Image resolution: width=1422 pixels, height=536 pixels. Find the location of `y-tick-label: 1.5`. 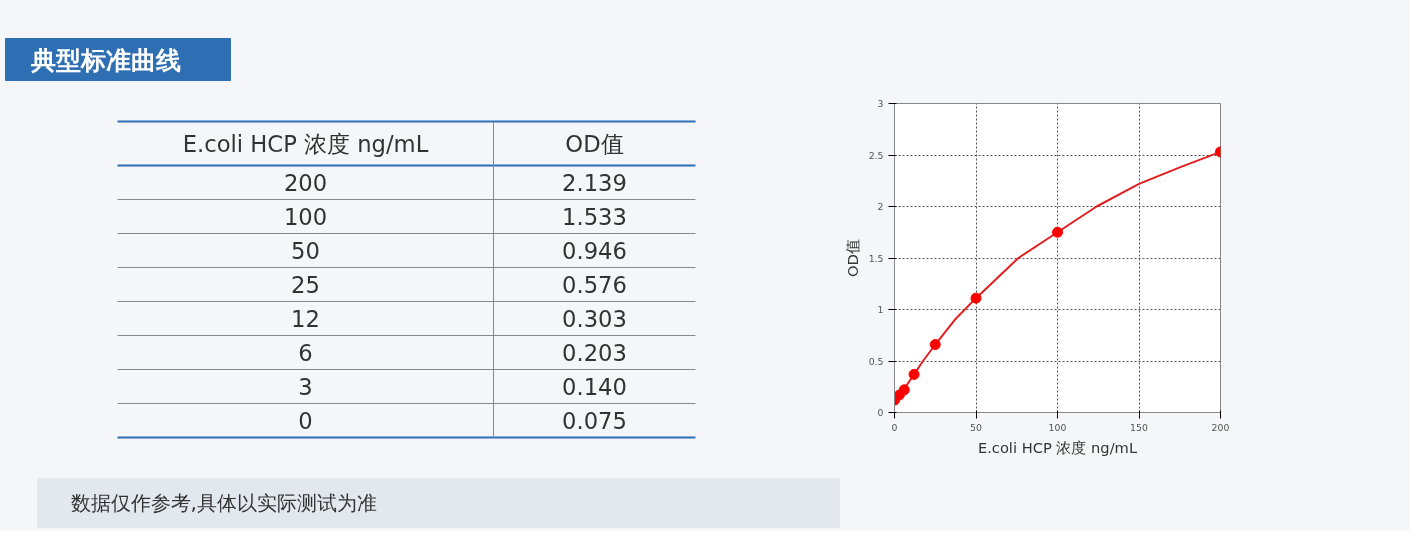

y-tick-label: 1.5 is located at coordinates (876, 258).